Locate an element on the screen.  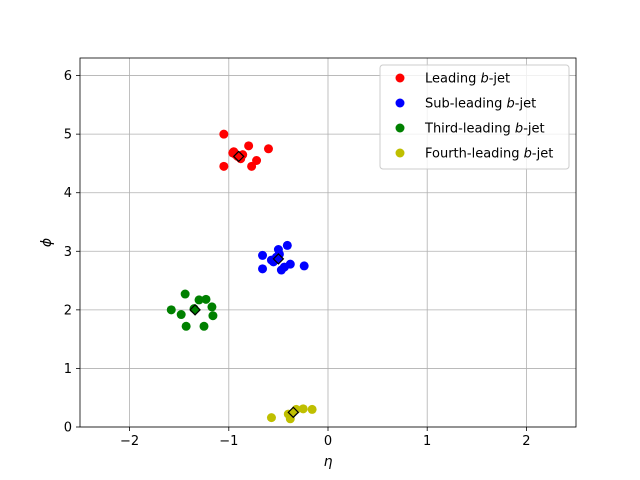
x-axis-label: η is located at coordinates (328, 462).